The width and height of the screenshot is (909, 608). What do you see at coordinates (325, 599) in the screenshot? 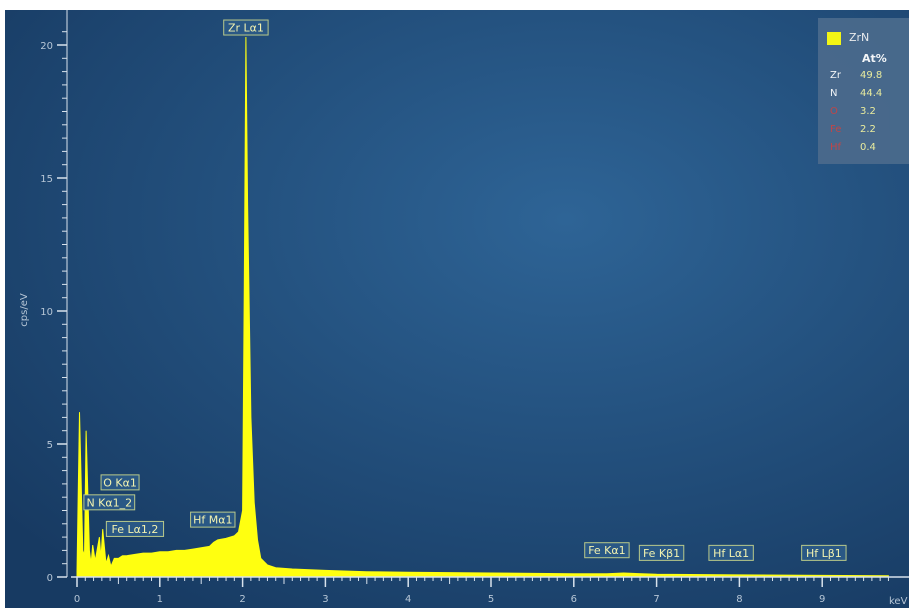
I see `x-tick-label: 3` at bounding box center [325, 599].